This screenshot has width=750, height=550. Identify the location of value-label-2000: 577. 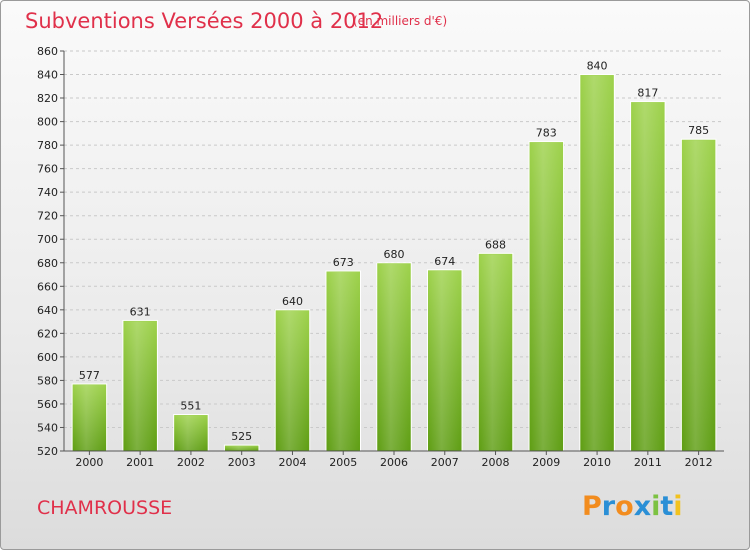
(89, 375).